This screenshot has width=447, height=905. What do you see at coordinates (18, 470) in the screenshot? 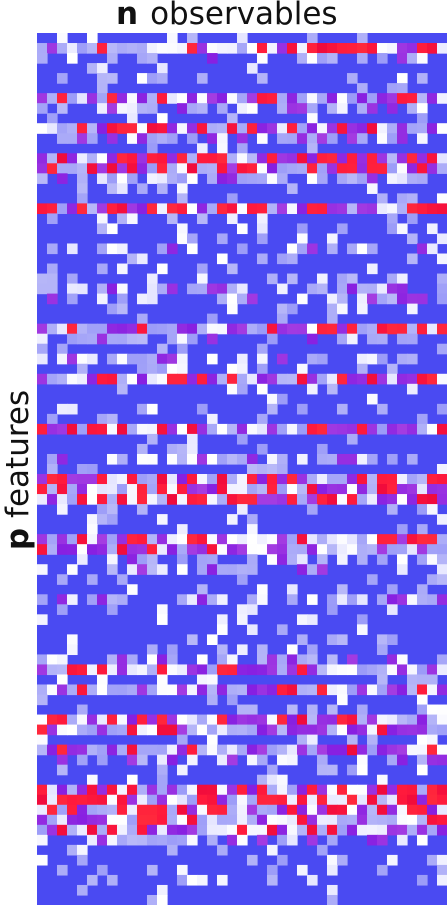
I see `p-features-label: pfeatures` at bounding box center [18, 470].